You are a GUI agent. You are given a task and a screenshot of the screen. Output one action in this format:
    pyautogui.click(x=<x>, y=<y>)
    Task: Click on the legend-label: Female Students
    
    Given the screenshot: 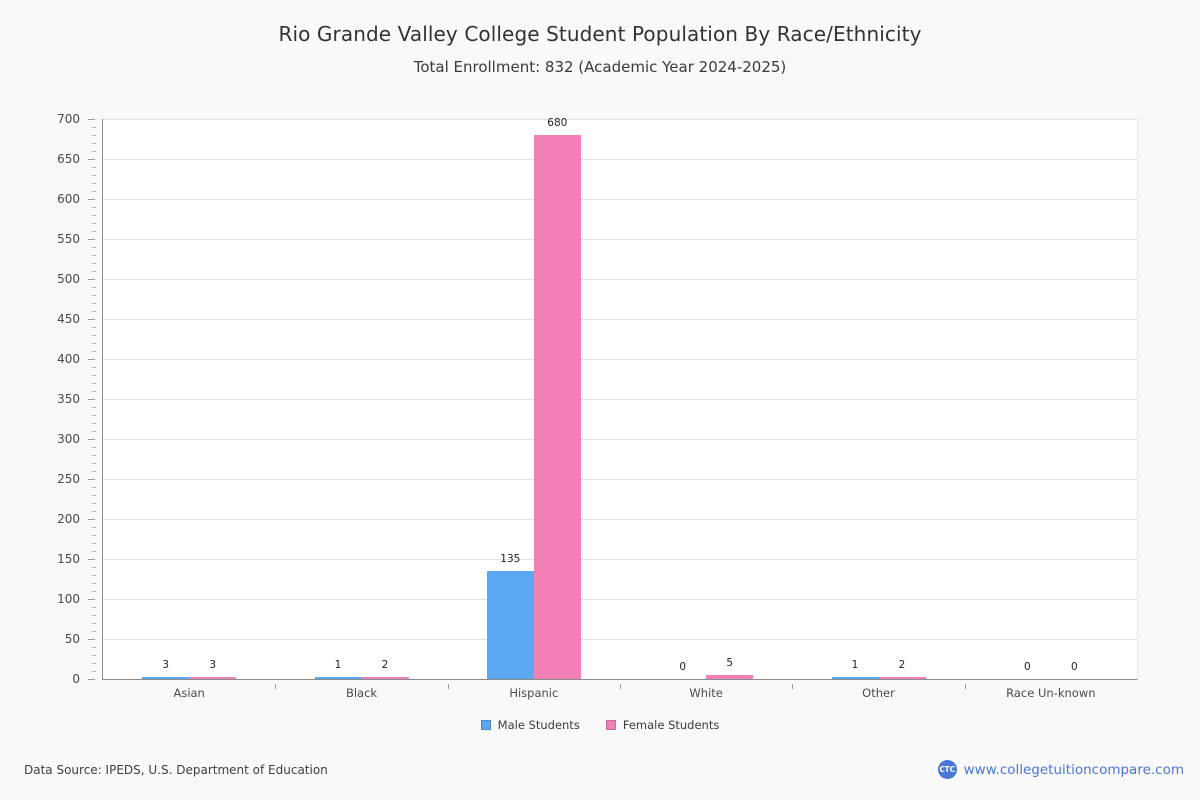 What is the action you would take?
    pyautogui.click(x=671, y=725)
    